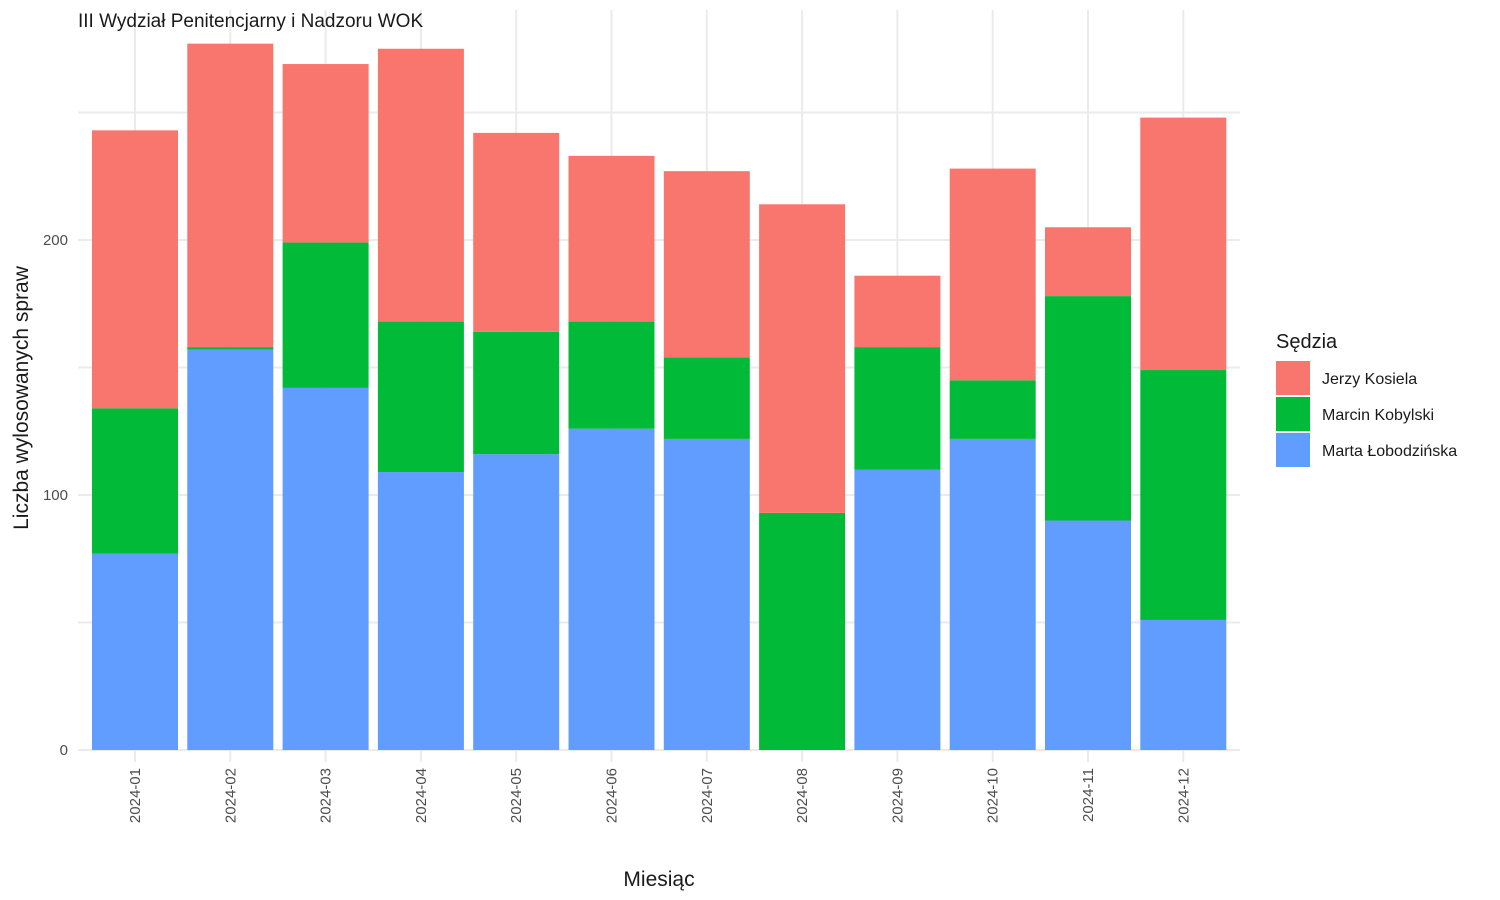 Image resolution: width=1500 pixels, height=900 pixels. Describe the element at coordinates (1389, 451) in the screenshot. I see `legend-label: Marta Łobodzińska` at that location.